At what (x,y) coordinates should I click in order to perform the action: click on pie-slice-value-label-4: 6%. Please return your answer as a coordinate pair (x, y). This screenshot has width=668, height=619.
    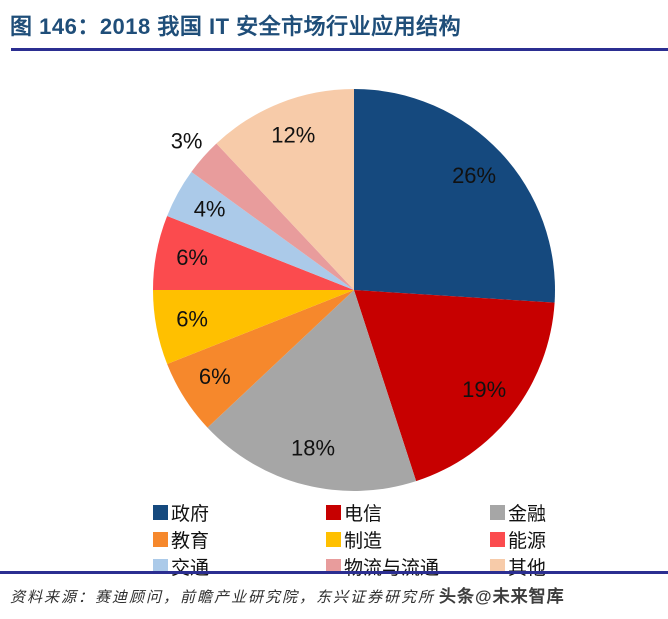
    Looking at the image, I should click on (192, 319).